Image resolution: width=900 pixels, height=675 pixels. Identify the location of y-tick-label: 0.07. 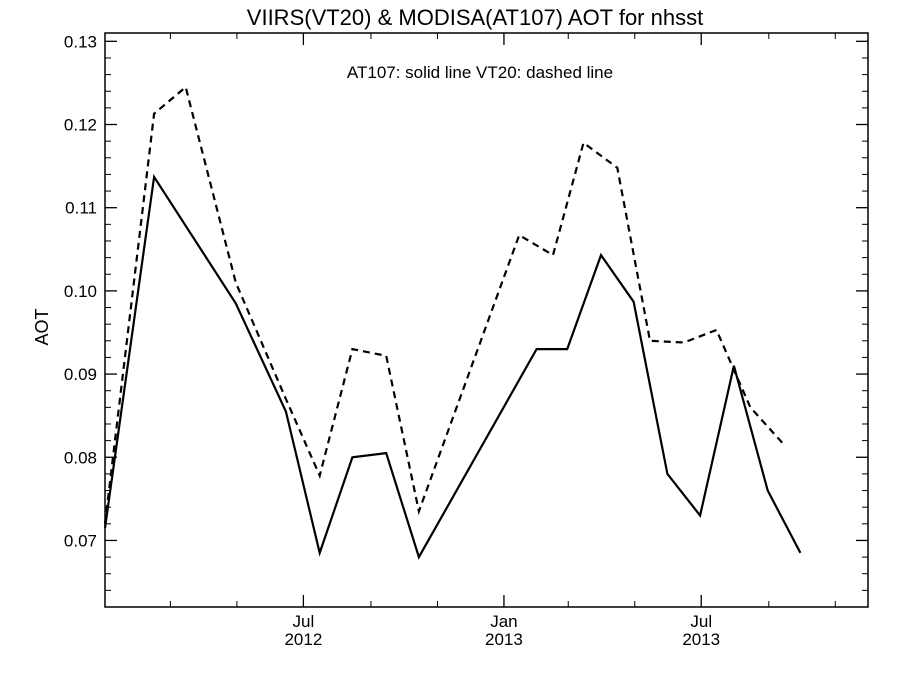
(80, 540).